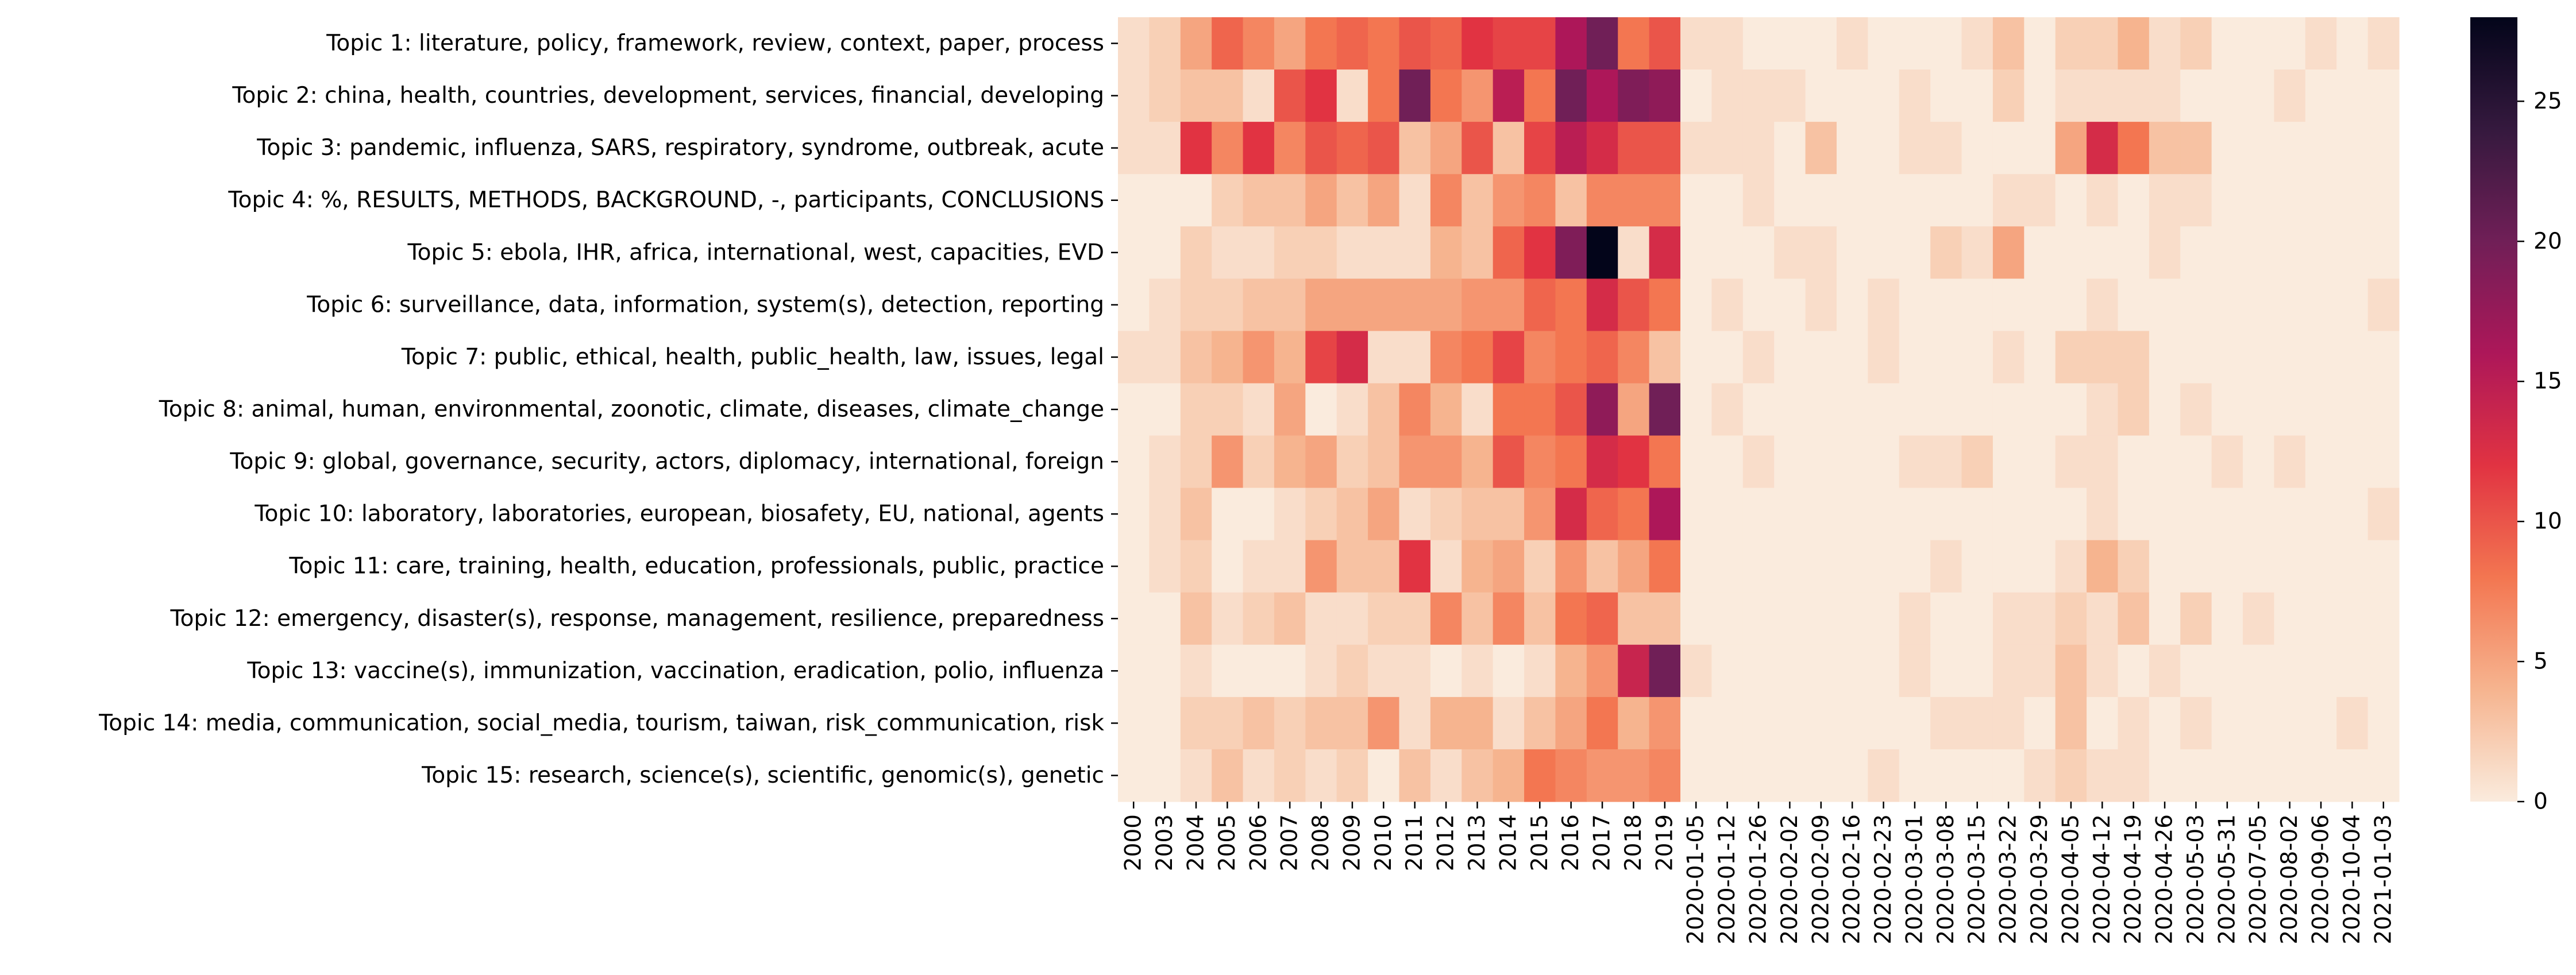  Describe the element at coordinates (2548, 522) in the screenshot. I see `colorbar-tick-label: 10` at that location.